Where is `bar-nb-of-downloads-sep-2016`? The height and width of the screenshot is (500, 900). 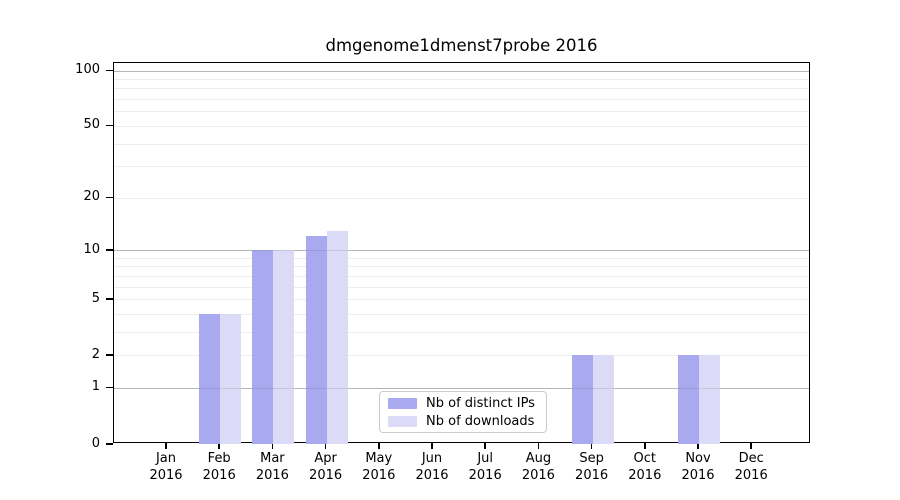
bar-nb-of-downloads-sep-2016 is located at coordinates (603, 399).